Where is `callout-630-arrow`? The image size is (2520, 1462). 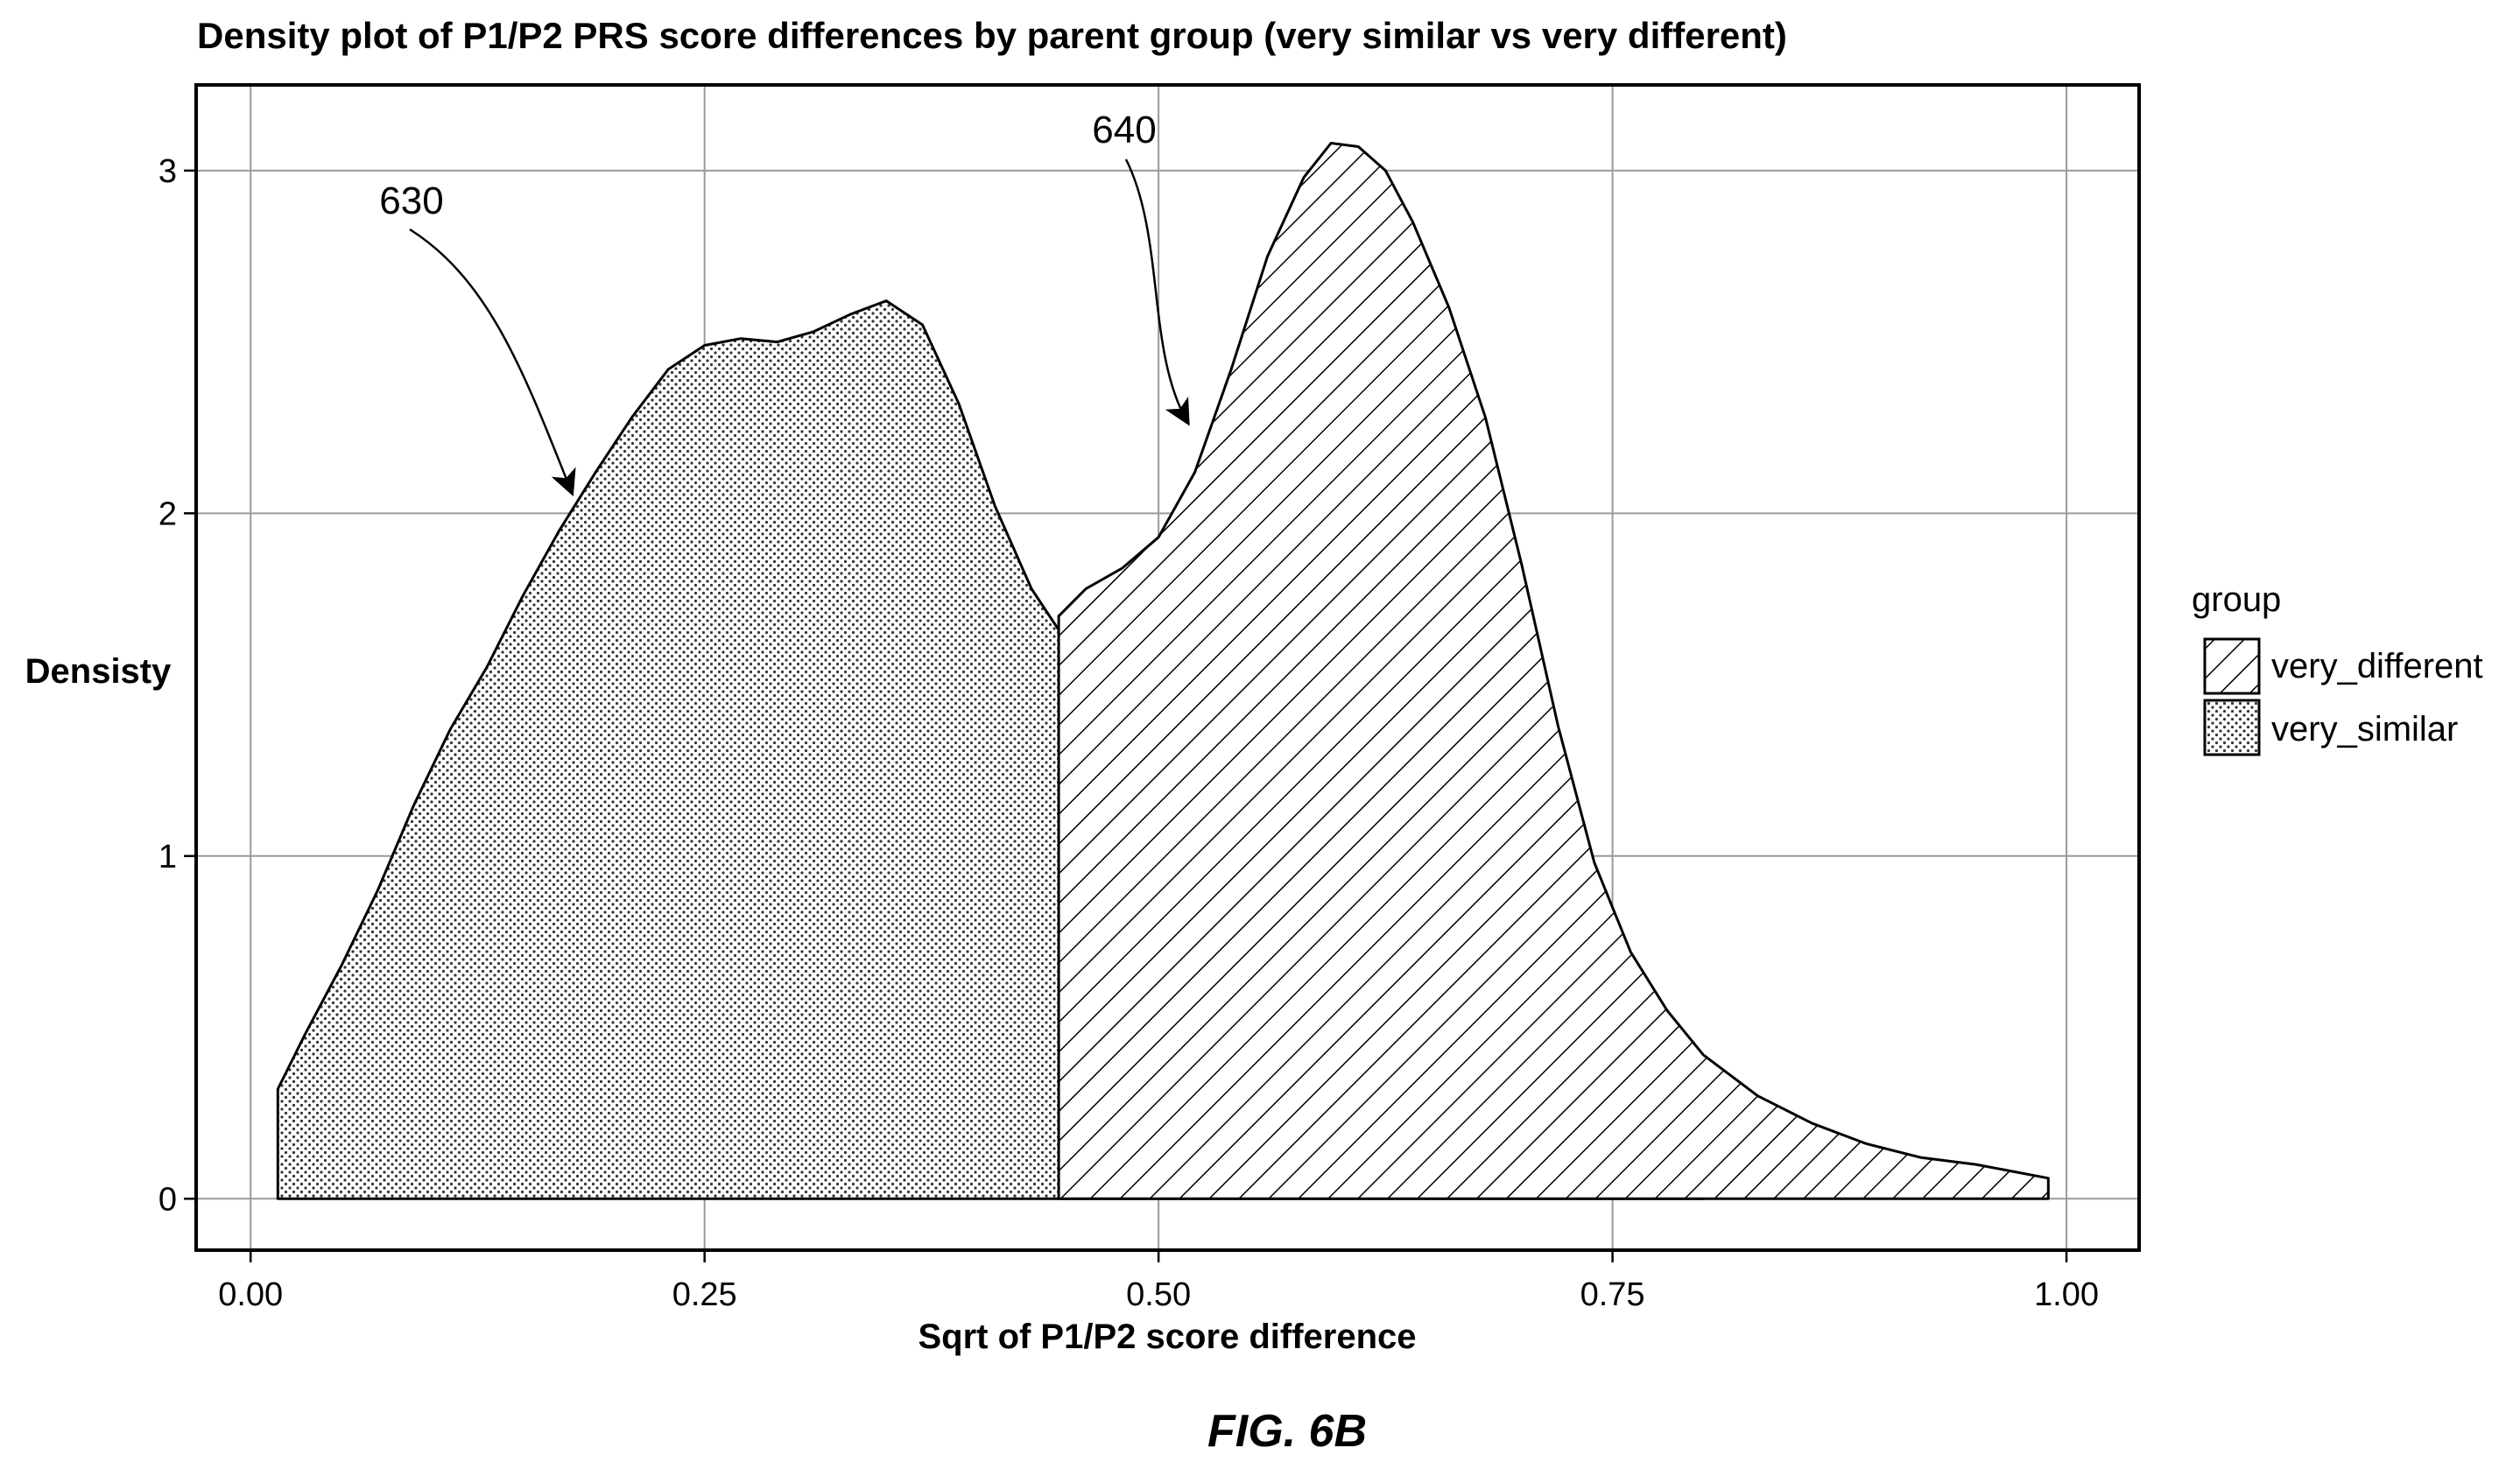 callout-630-arrow is located at coordinates (492, 362).